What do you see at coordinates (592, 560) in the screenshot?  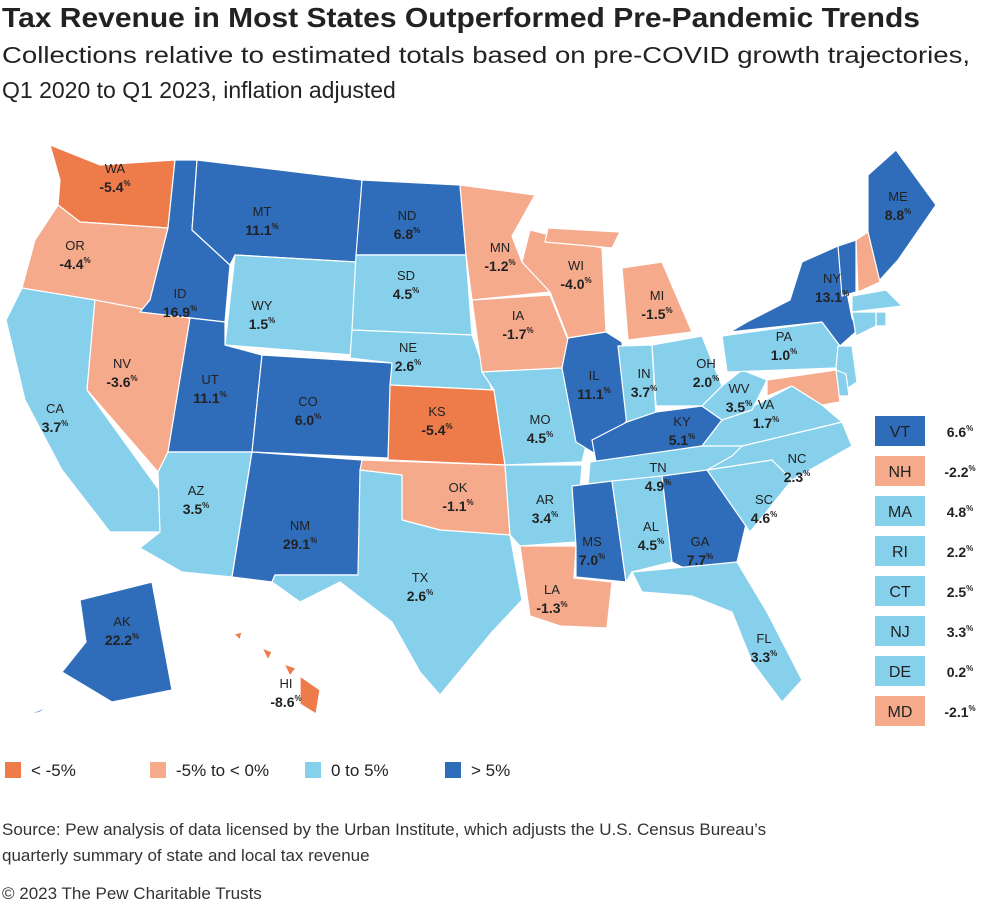 I see `state-value: 7.0%` at bounding box center [592, 560].